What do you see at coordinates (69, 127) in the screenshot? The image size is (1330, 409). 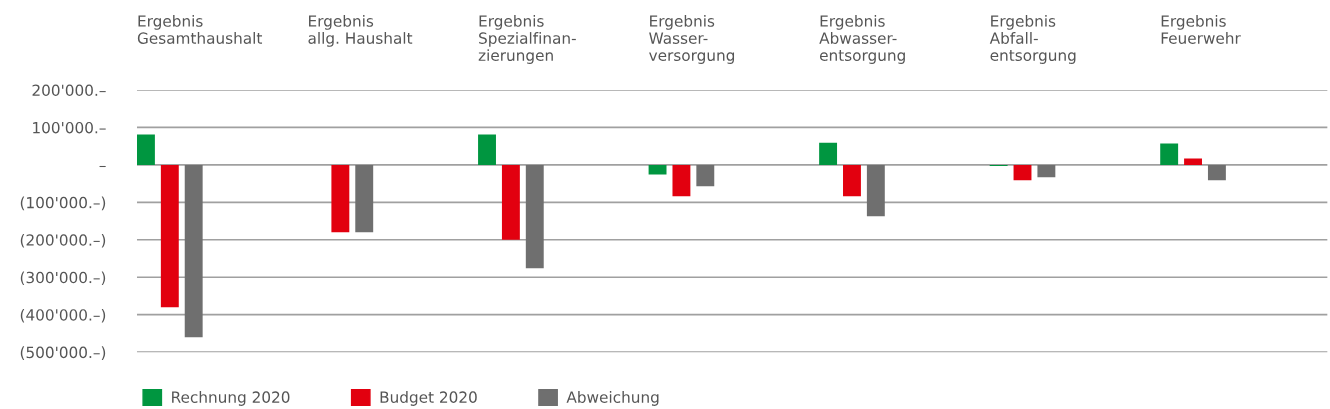 I see `y-tick-label: 100'000.–` at bounding box center [69, 127].